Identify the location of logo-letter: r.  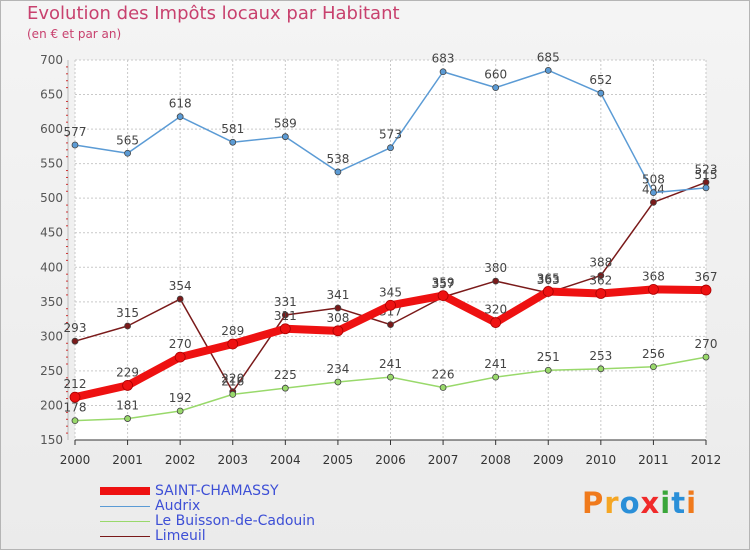
(612, 503).